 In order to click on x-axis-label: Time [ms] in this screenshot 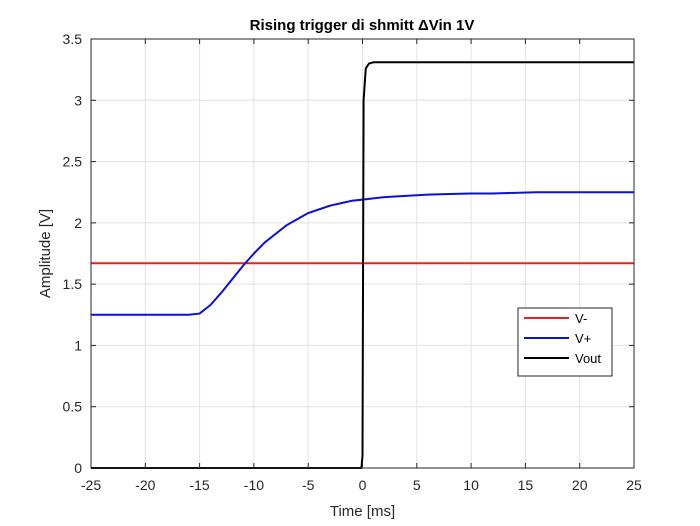, I will do `click(362, 511)`.